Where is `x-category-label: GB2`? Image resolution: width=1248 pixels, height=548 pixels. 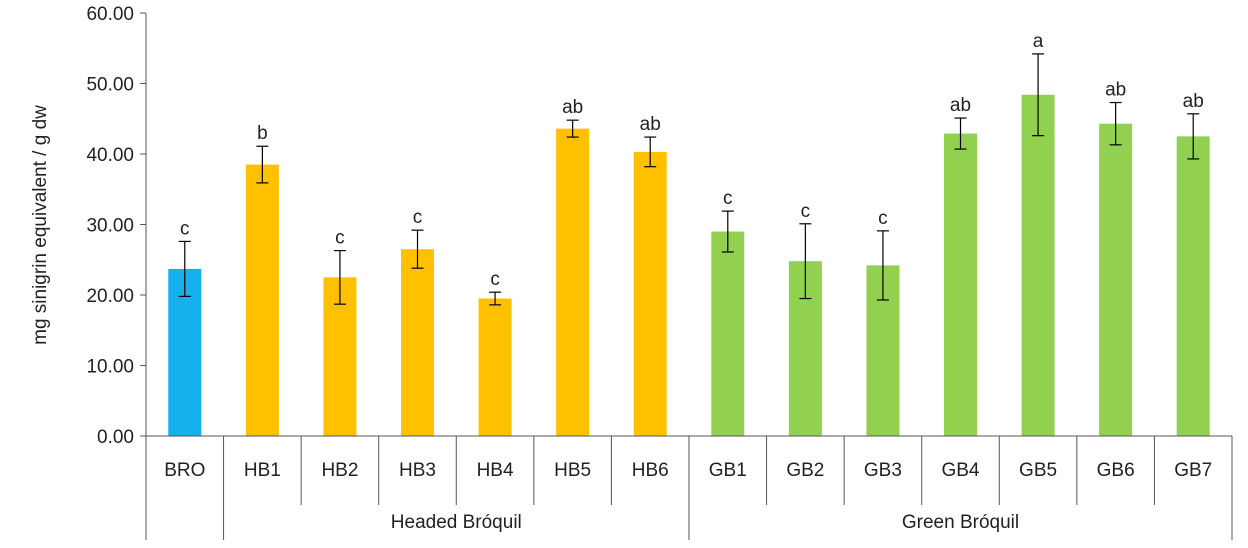 x-category-label: GB2 is located at coordinates (805, 470).